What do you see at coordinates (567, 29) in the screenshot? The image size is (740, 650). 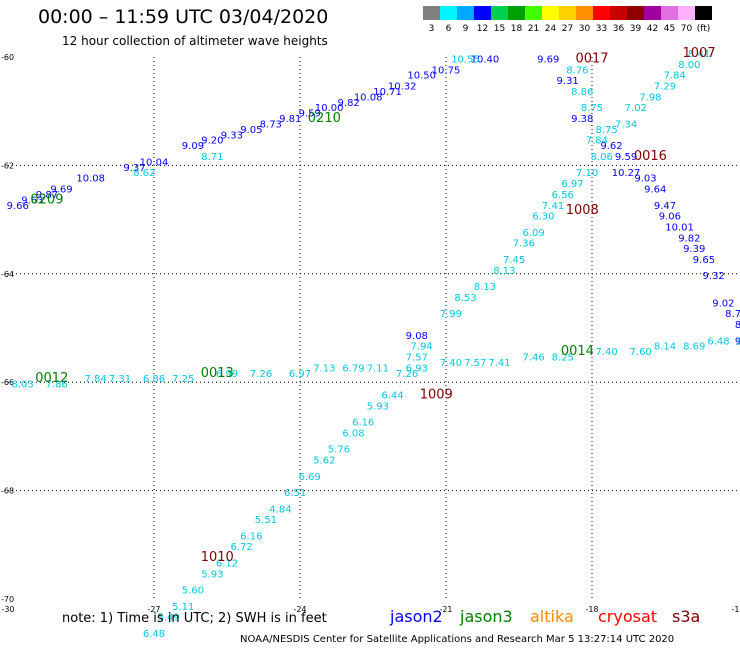 I see `colorbar-label: 27` at bounding box center [567, 29].